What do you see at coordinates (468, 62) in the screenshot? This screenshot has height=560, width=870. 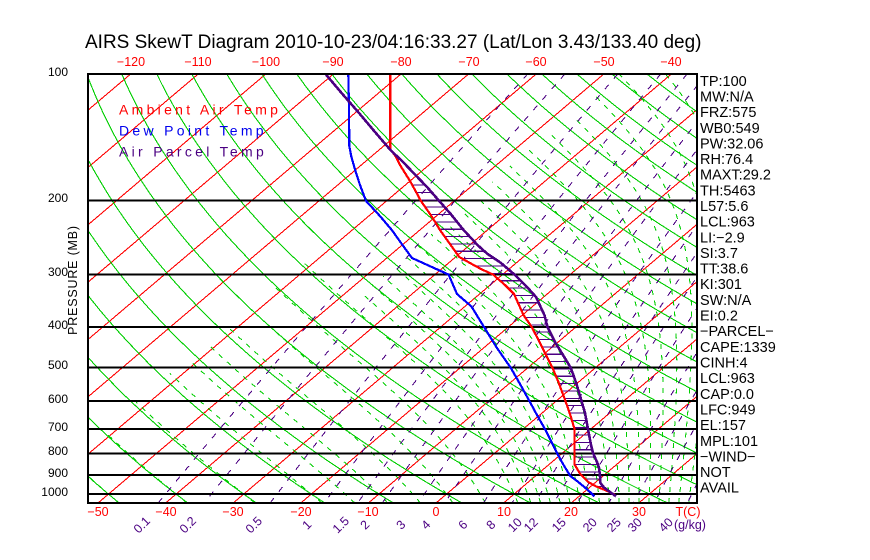 I see `svg-text: −70` at bounding box center [468, 62].